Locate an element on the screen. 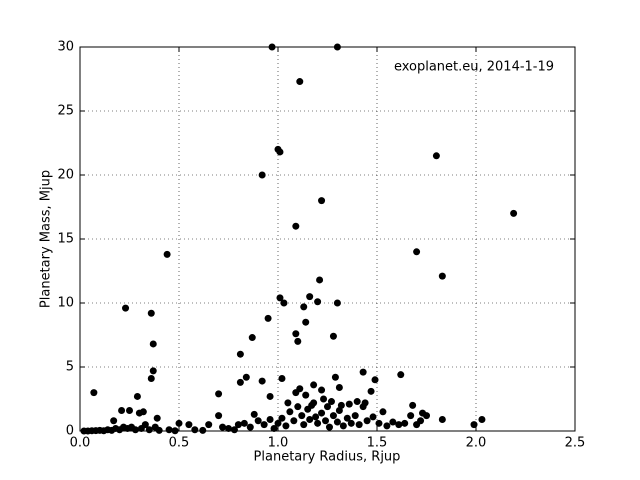  x-tick-label: 1.0 is located at coordinates (278, 443).